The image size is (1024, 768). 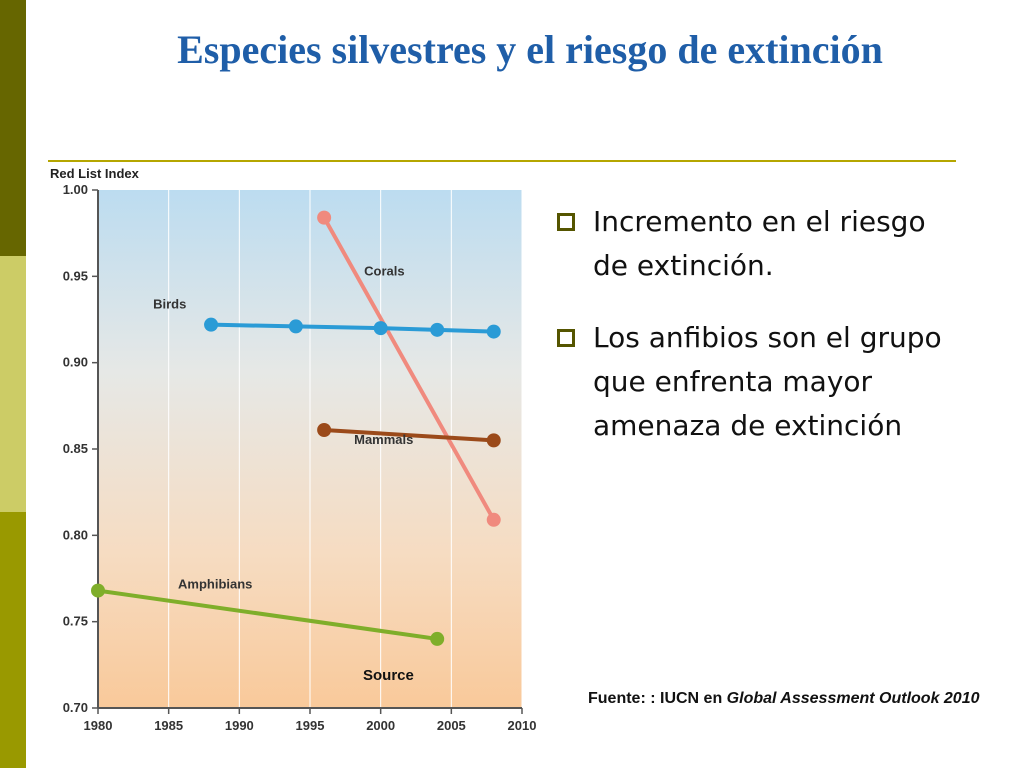 What do you see at coordinates (853, 698) in the screenshot?
I see `source-title: Global Assessment Outlook 2010` at bounding box center [853, 698].